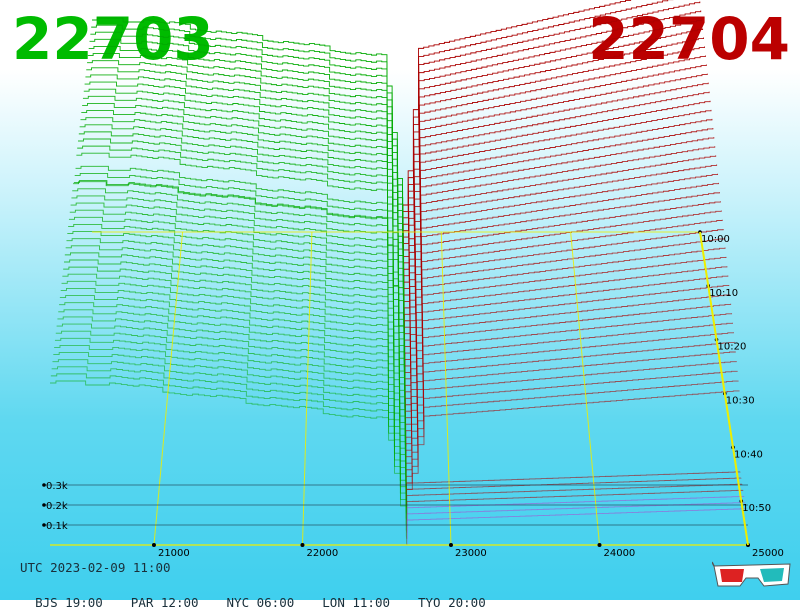 This screenshot has height=610, width=800. I want to click on ask-price: 22704, so click(689, 39).